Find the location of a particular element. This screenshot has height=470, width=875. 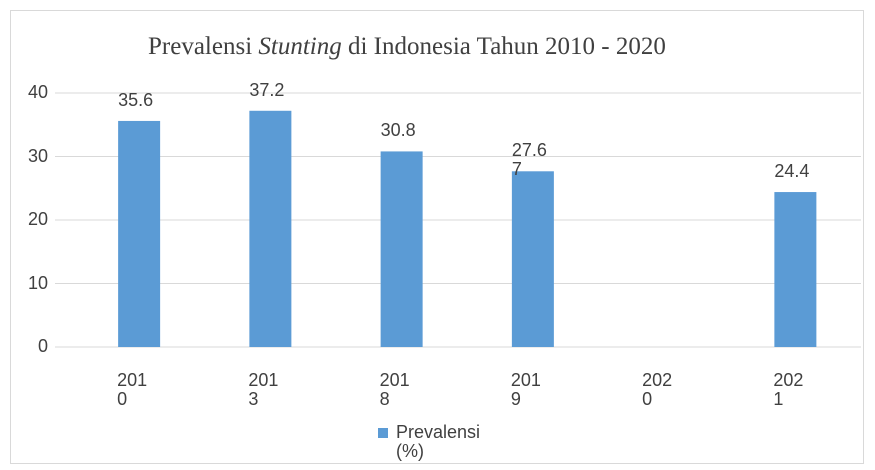

x-tick-label: 2013 is located at coordinates (263, 389).